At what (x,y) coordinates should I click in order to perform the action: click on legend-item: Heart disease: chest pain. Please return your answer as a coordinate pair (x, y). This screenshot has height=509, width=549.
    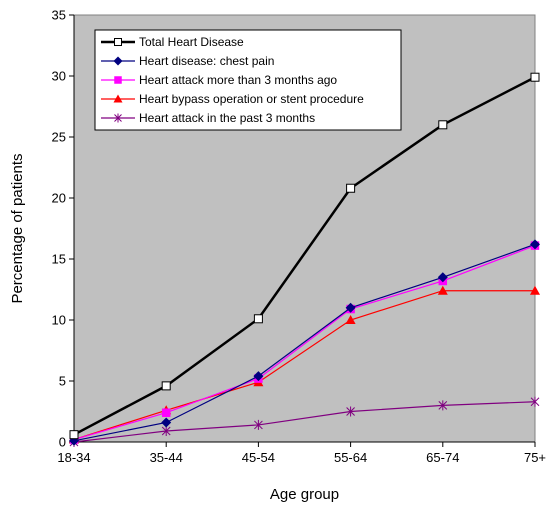
    Looking at the image, I should click on (187, 61).